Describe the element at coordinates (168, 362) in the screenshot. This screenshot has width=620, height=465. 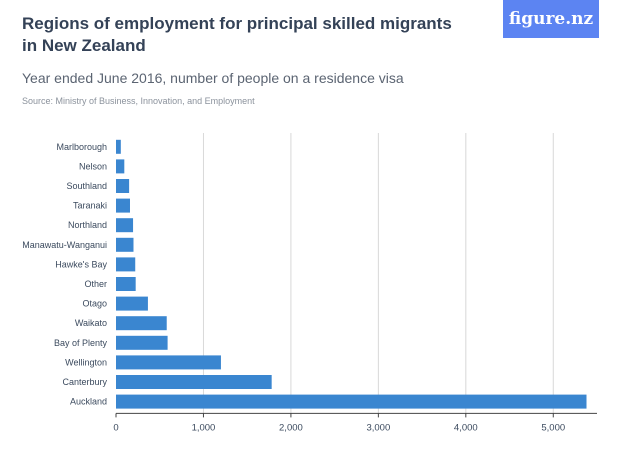
I see `bar-wellington` at that location.